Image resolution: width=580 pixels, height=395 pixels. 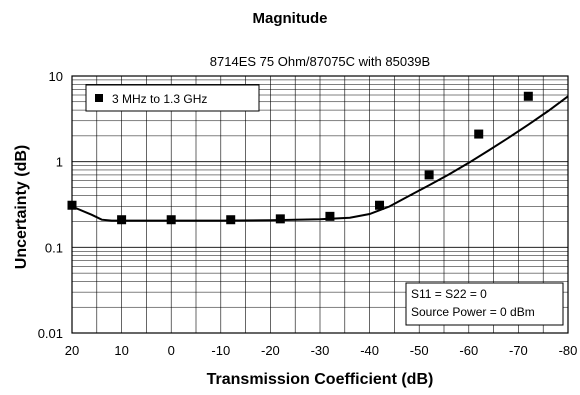 What do you see at coordinates (320, 379) in the screenshot?
I see `x-axis-label: Transmission Coefficient (dB)` at bounding box center [320, 379].